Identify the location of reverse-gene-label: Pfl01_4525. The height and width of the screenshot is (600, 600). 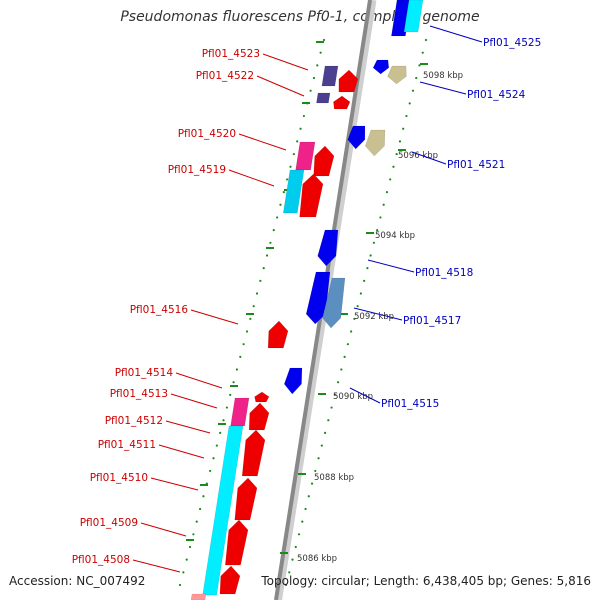
(512, 43).